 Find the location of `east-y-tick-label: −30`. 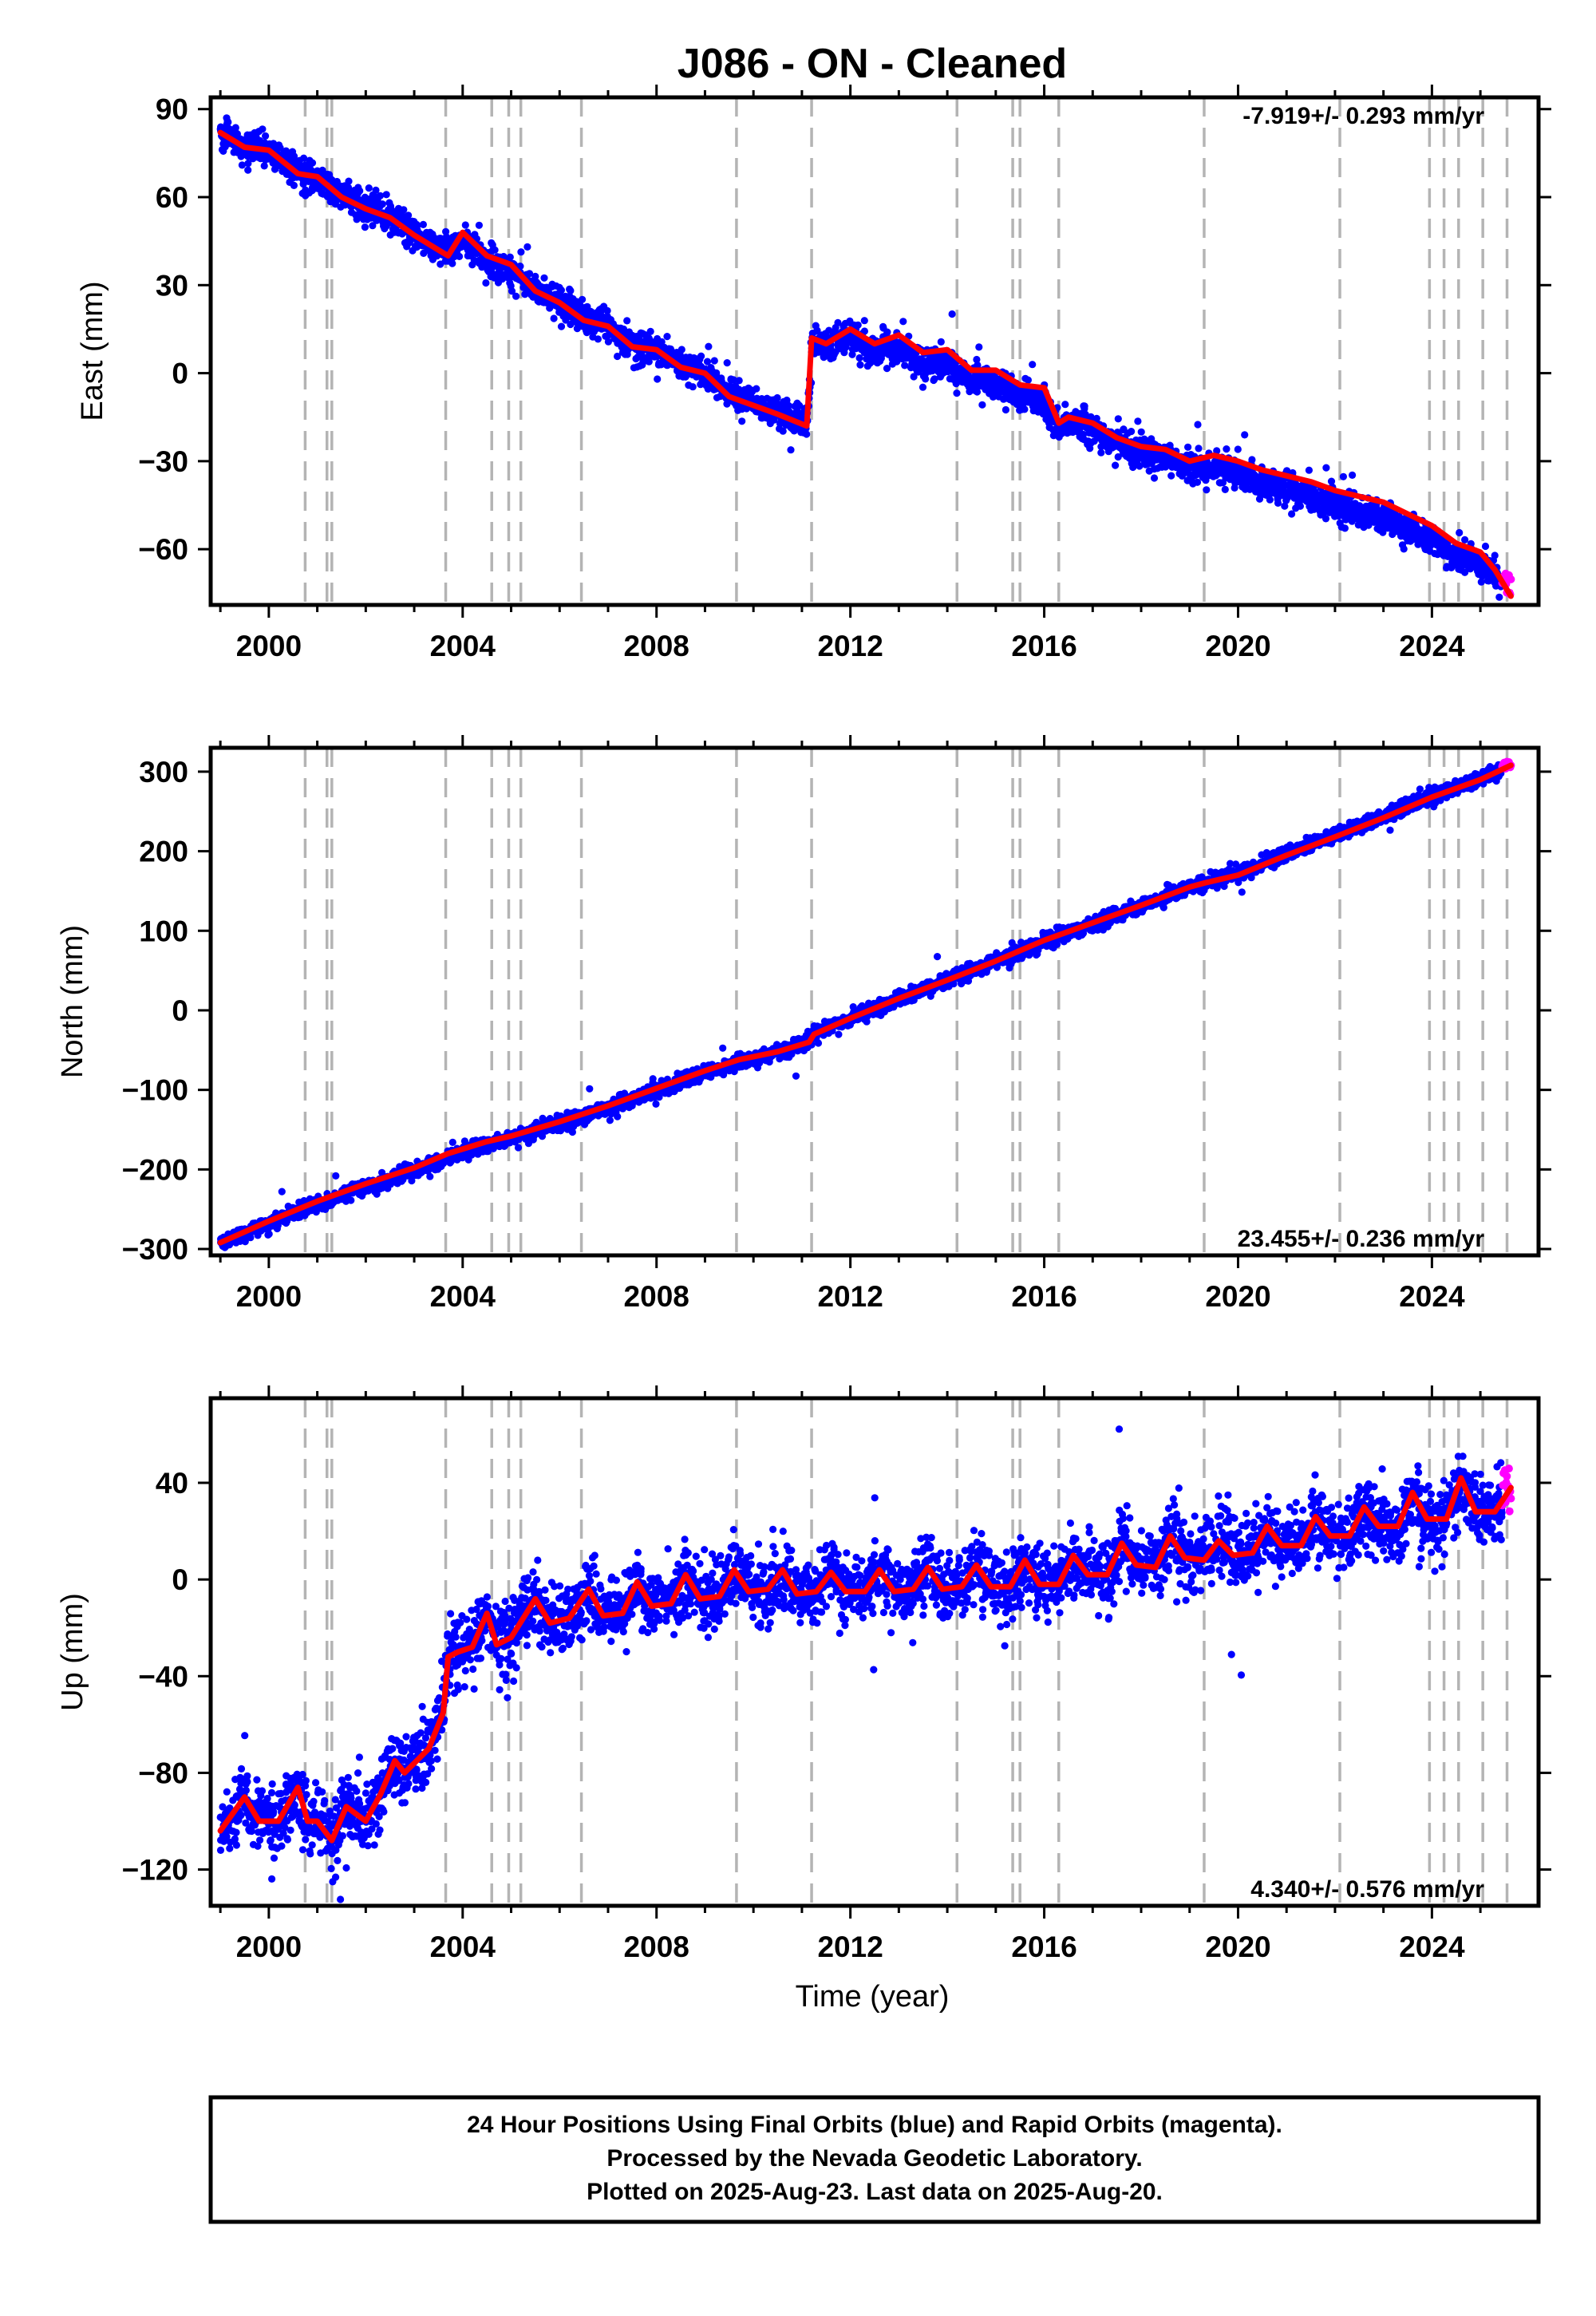

east-y-tick-label: −30 is located at coordinates (163, 461).